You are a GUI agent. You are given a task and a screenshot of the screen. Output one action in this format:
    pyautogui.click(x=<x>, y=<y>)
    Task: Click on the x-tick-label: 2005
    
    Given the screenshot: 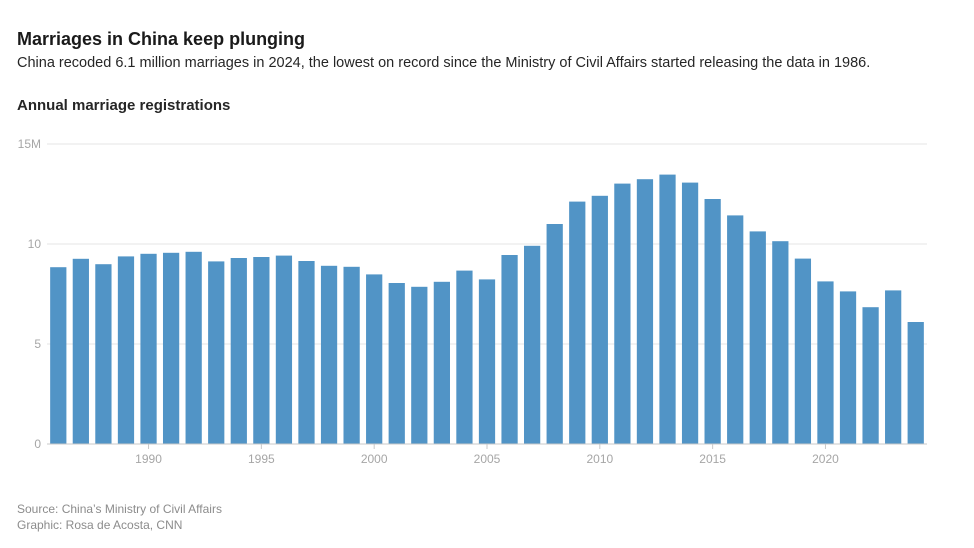 What is the action you would take?
    pyautogui.click(x=487, y=459)
    